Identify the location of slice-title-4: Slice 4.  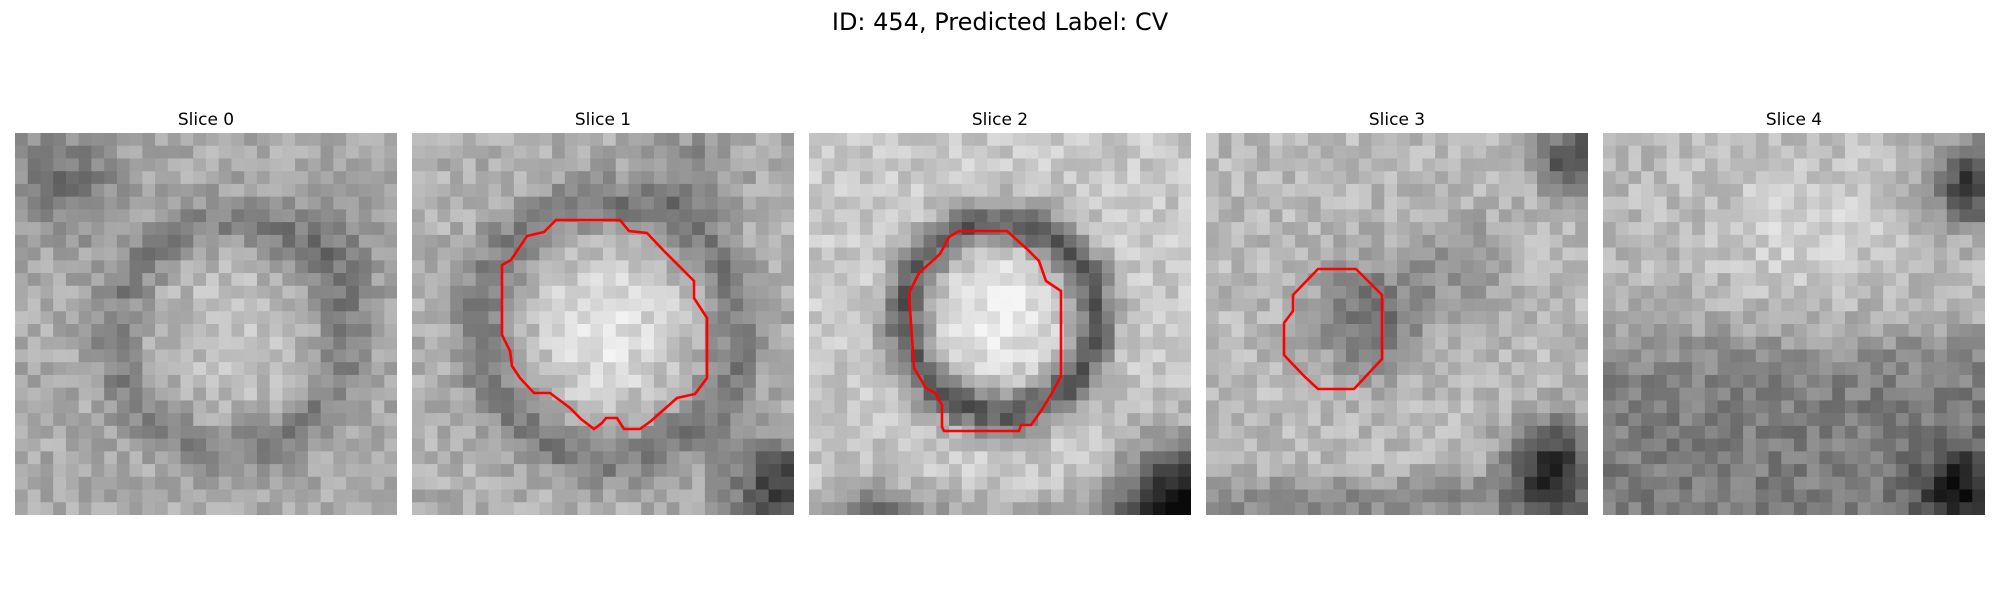
(1794, 120).